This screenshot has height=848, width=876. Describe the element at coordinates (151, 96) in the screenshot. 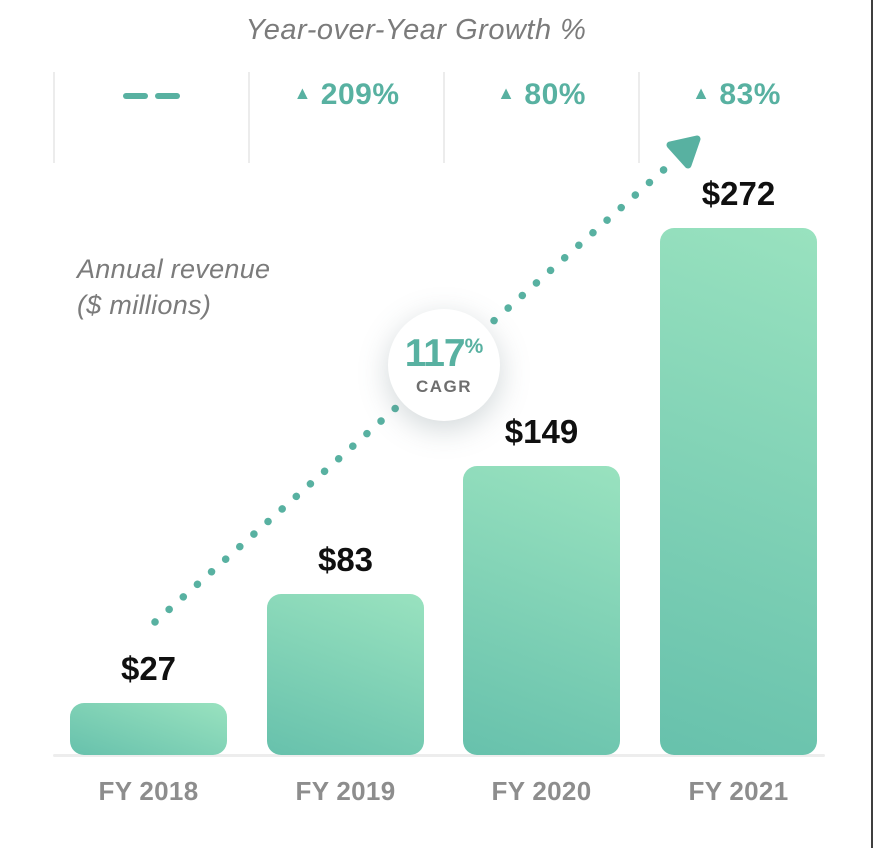

I see `no-growth-dashes-icon` at that location.